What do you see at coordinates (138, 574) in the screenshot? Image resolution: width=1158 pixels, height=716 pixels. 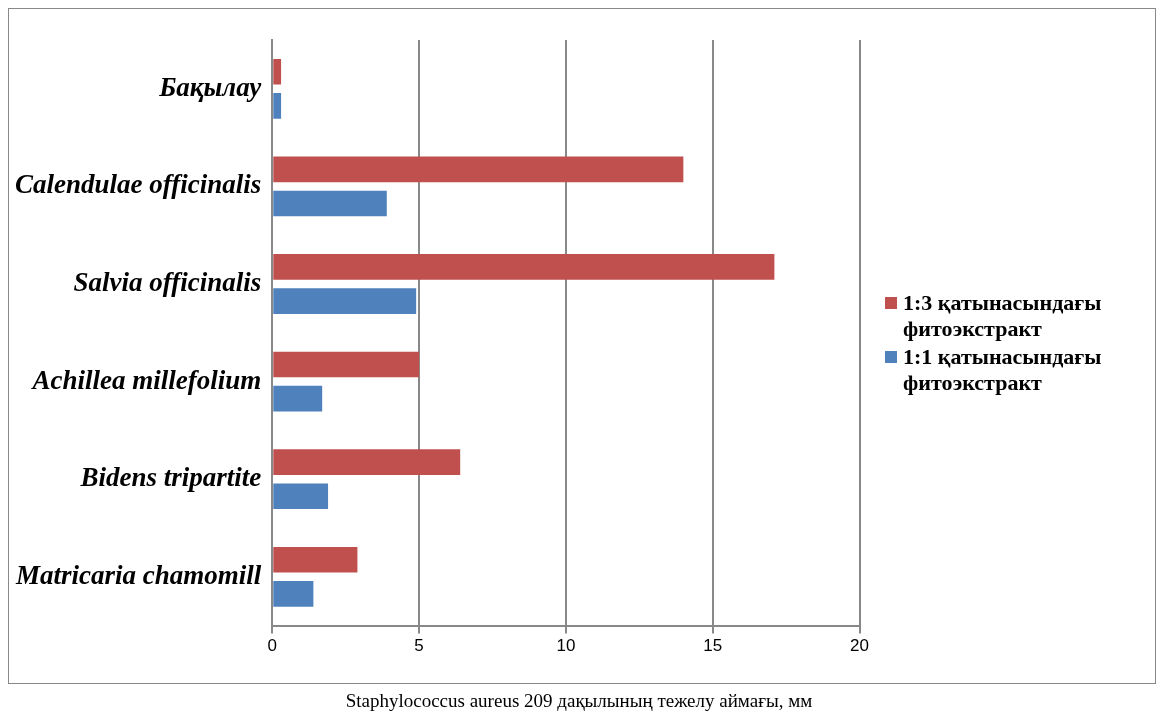 I see `y-tick-label: Matricaria chamomill` at bounding box center [138, 574].